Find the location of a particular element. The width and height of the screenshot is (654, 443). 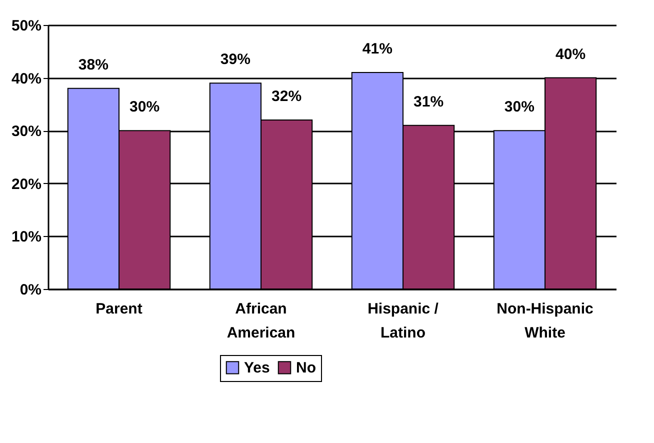

x-tick-label: African American is located at coordinates (261, 321).